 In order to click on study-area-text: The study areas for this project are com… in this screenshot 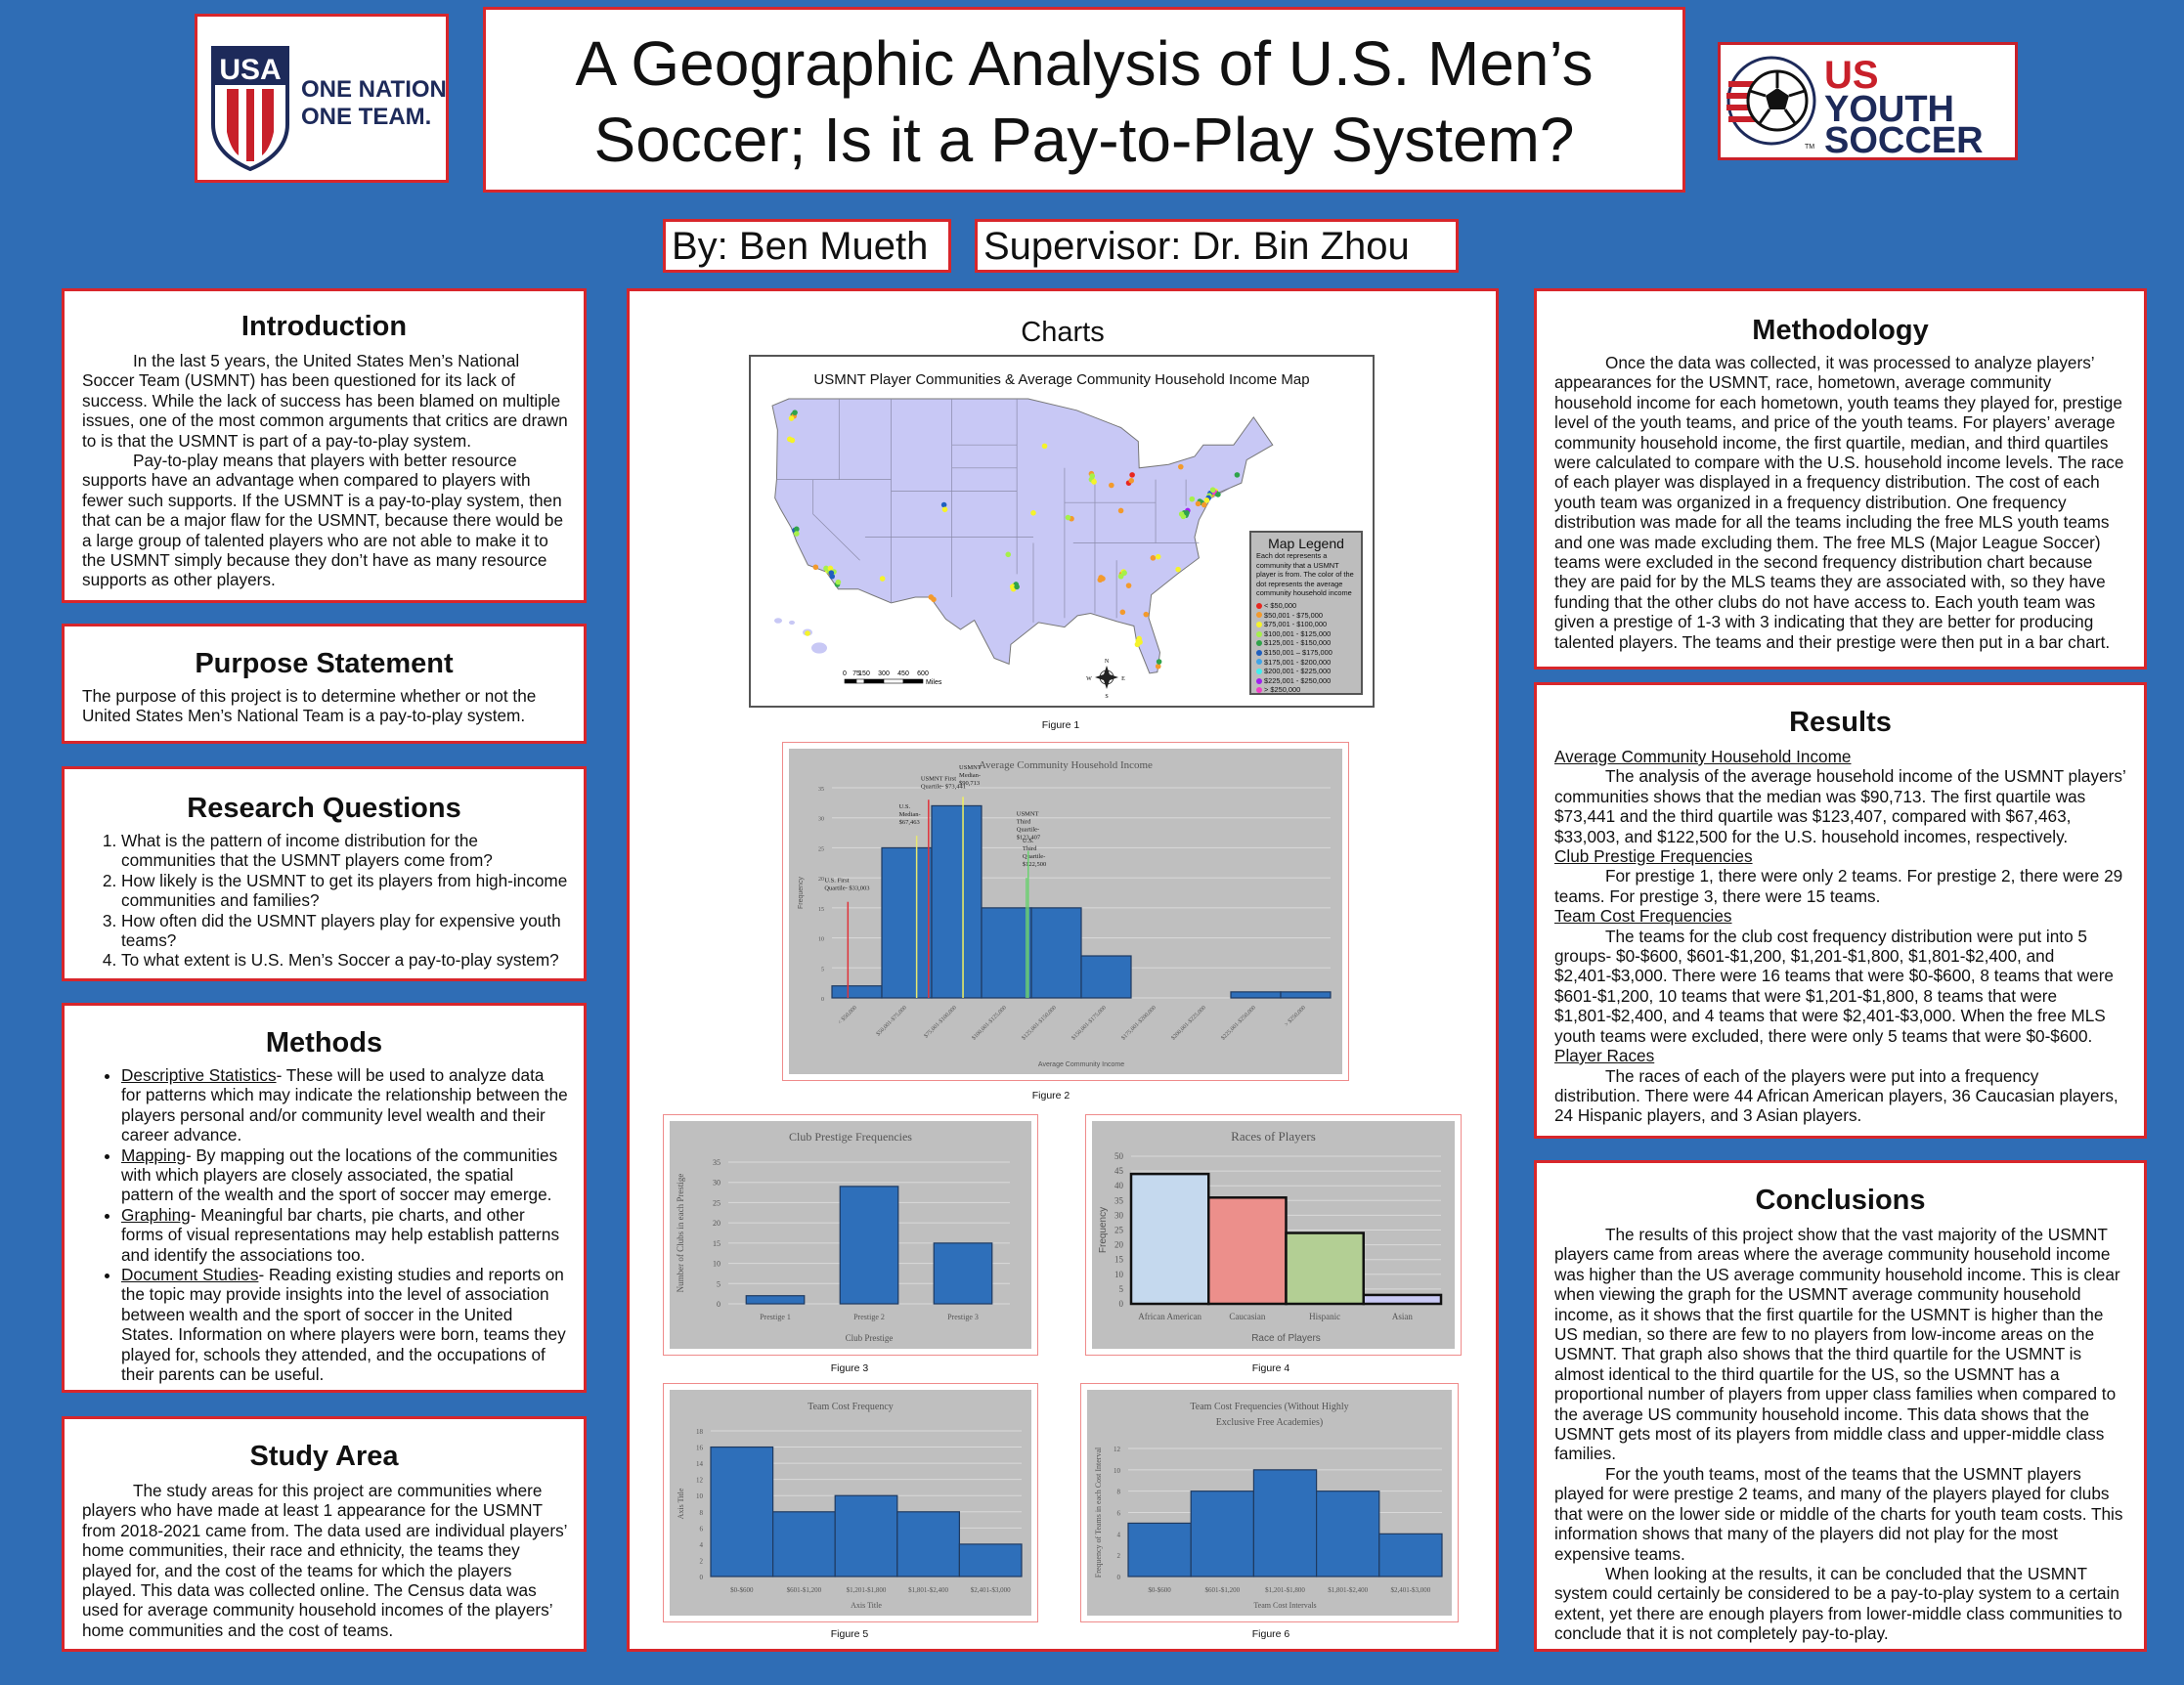, I will do `click(324, 1561)`.